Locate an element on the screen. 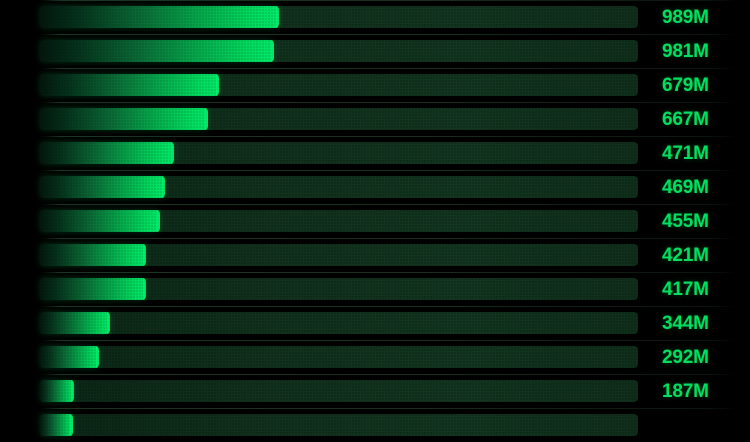  bar-row: 471M is located at coordinates (375, 153).